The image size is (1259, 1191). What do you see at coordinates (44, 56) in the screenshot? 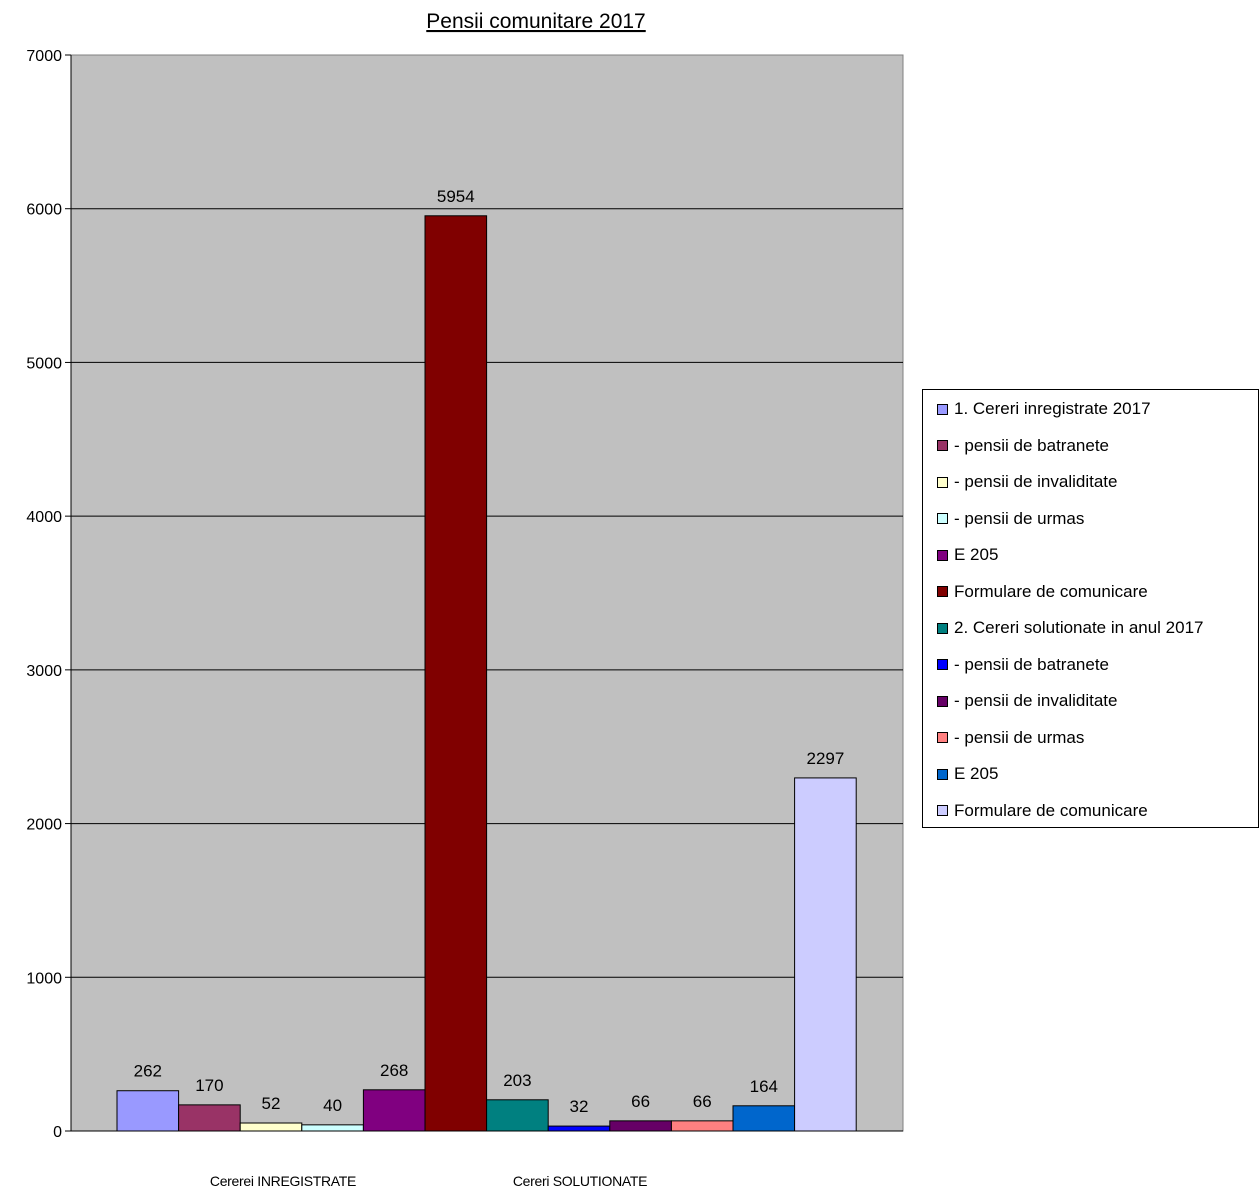
I see `y-tick-label: 7000` at bounding box center [44, 56].